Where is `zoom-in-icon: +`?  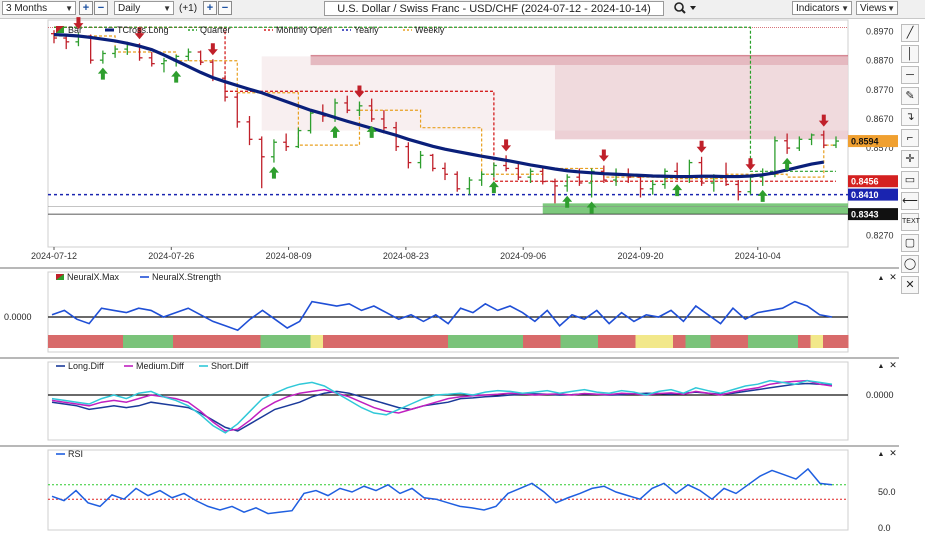 zoom-in-icon: + is located at coordinates (86, 8).